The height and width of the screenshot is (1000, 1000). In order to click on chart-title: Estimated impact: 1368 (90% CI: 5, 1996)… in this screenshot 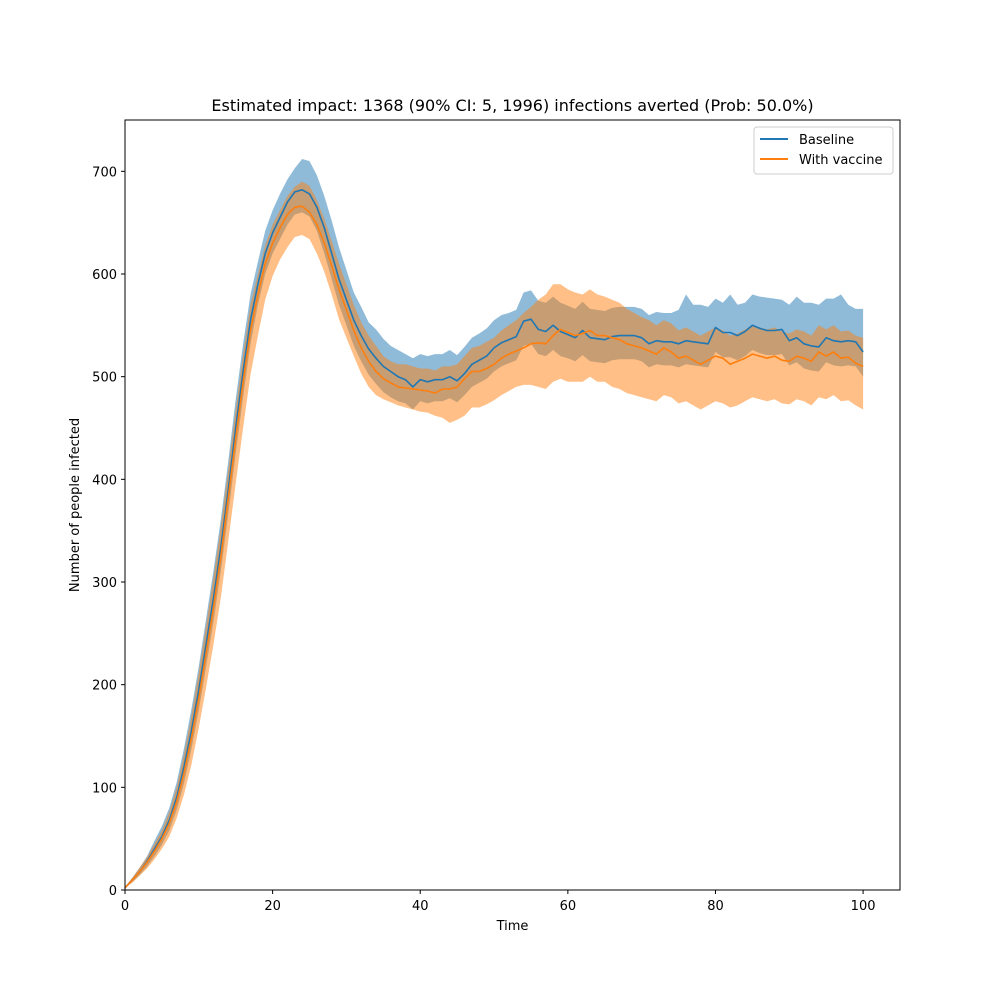, I will do `click(512, 105)`.